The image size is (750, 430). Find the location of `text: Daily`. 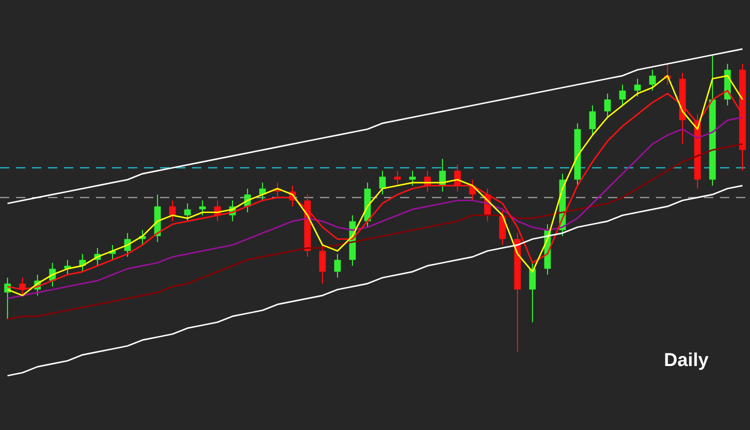

text: Daily is located at coordinates (686, 361).